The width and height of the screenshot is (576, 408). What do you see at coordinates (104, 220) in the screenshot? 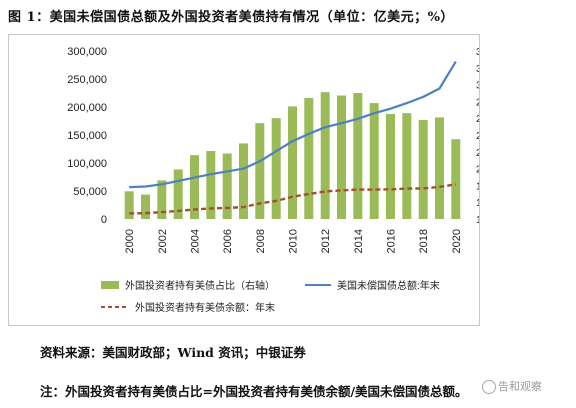
I see `y-left-tick-label: 0` at bounding box center [104, 220].